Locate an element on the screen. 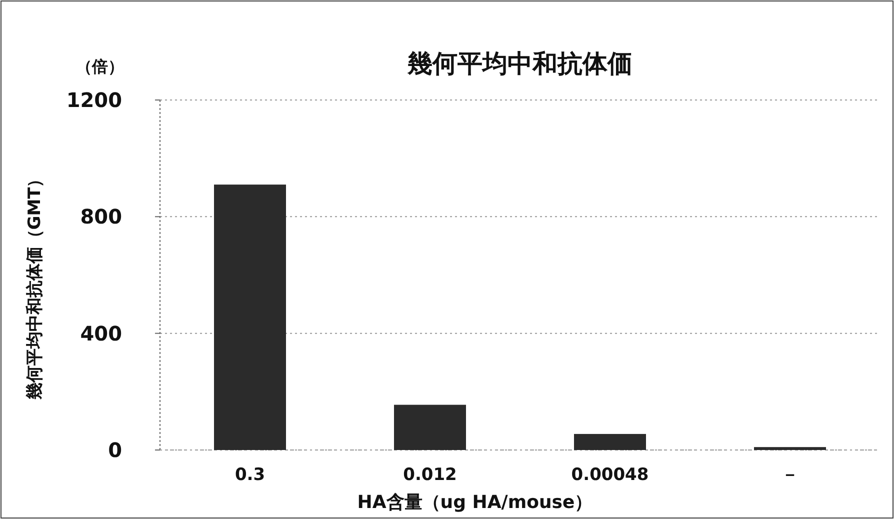 The height and width of the screenshot is (519, 894). y-tick-label: 0 is located at coordinates (115, 450).